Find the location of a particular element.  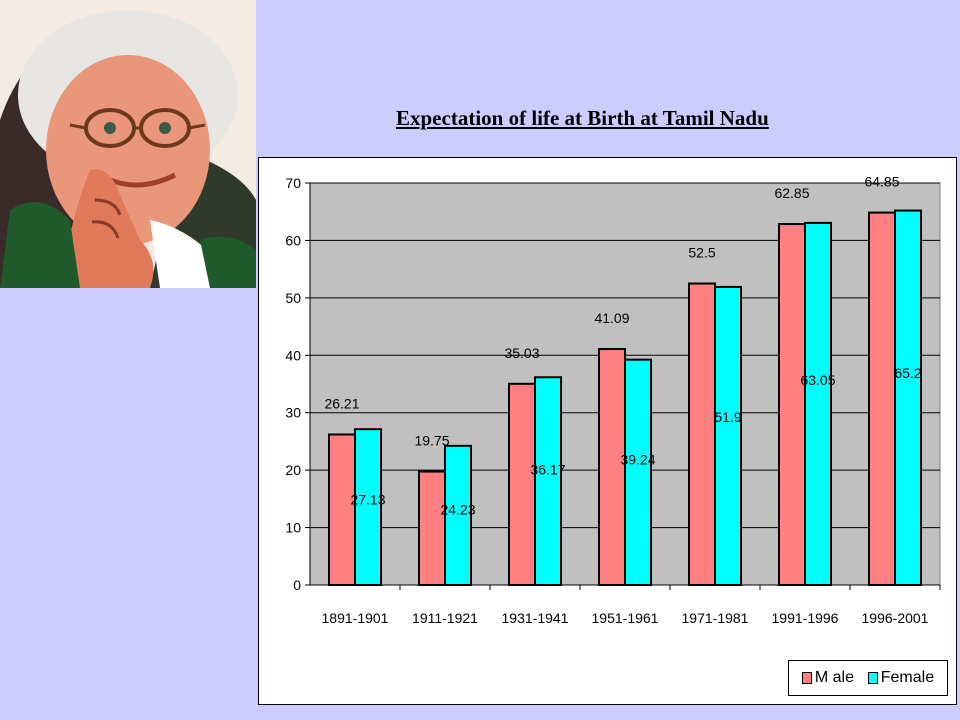

data-label-male: 62.85 is located at coordinates (791, 193).